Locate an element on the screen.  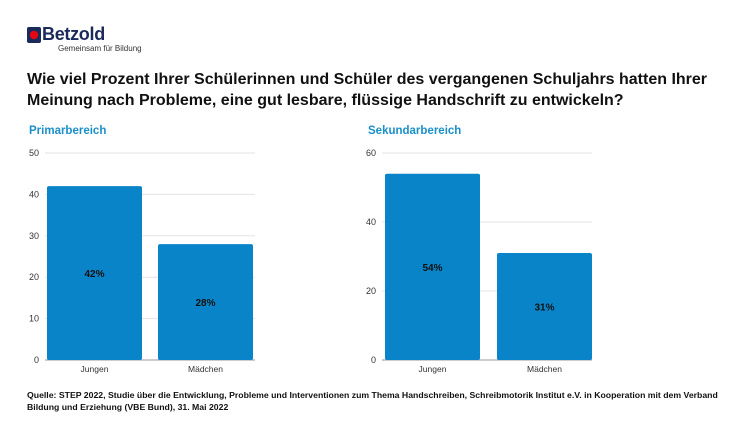
brand-logo: Betzold Gemeinsam für Bildung is located at coordinates (92, 39).